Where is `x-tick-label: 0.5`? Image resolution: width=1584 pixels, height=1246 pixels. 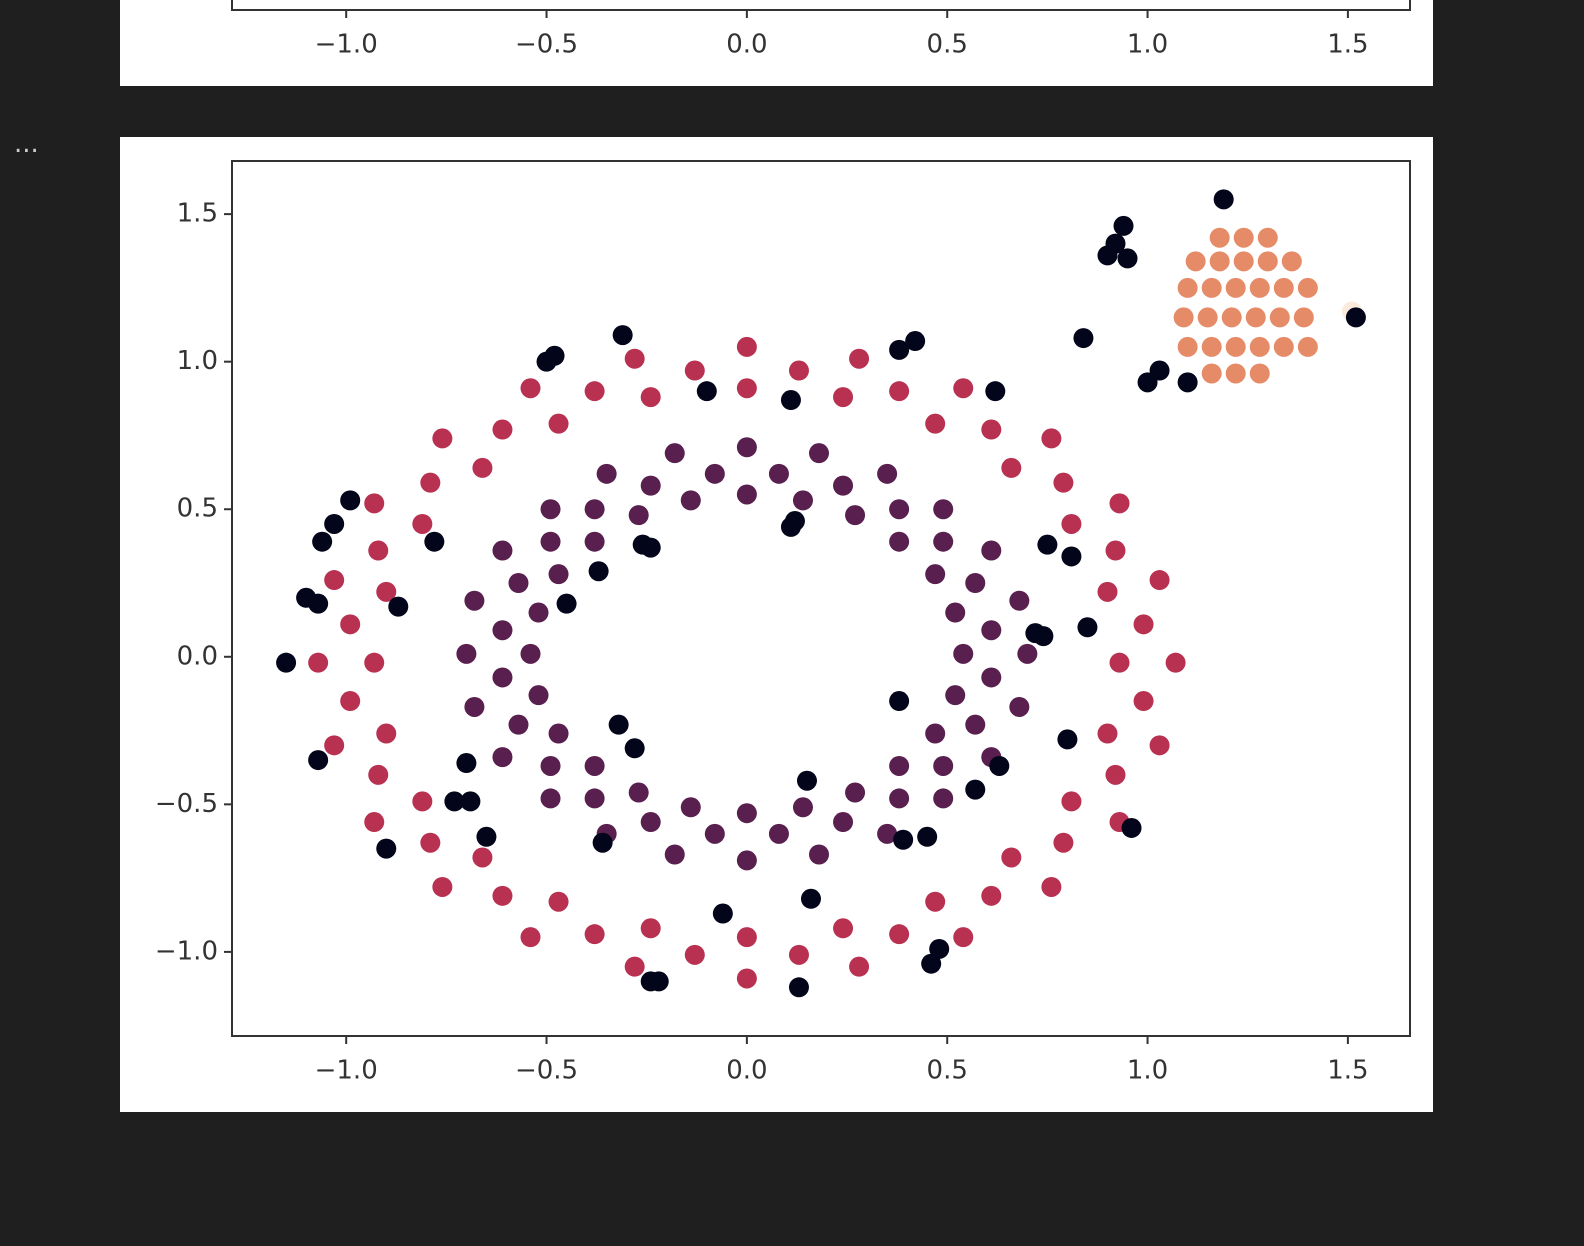
x-tick-label: 0.5 is located at coordinates (947, 45).